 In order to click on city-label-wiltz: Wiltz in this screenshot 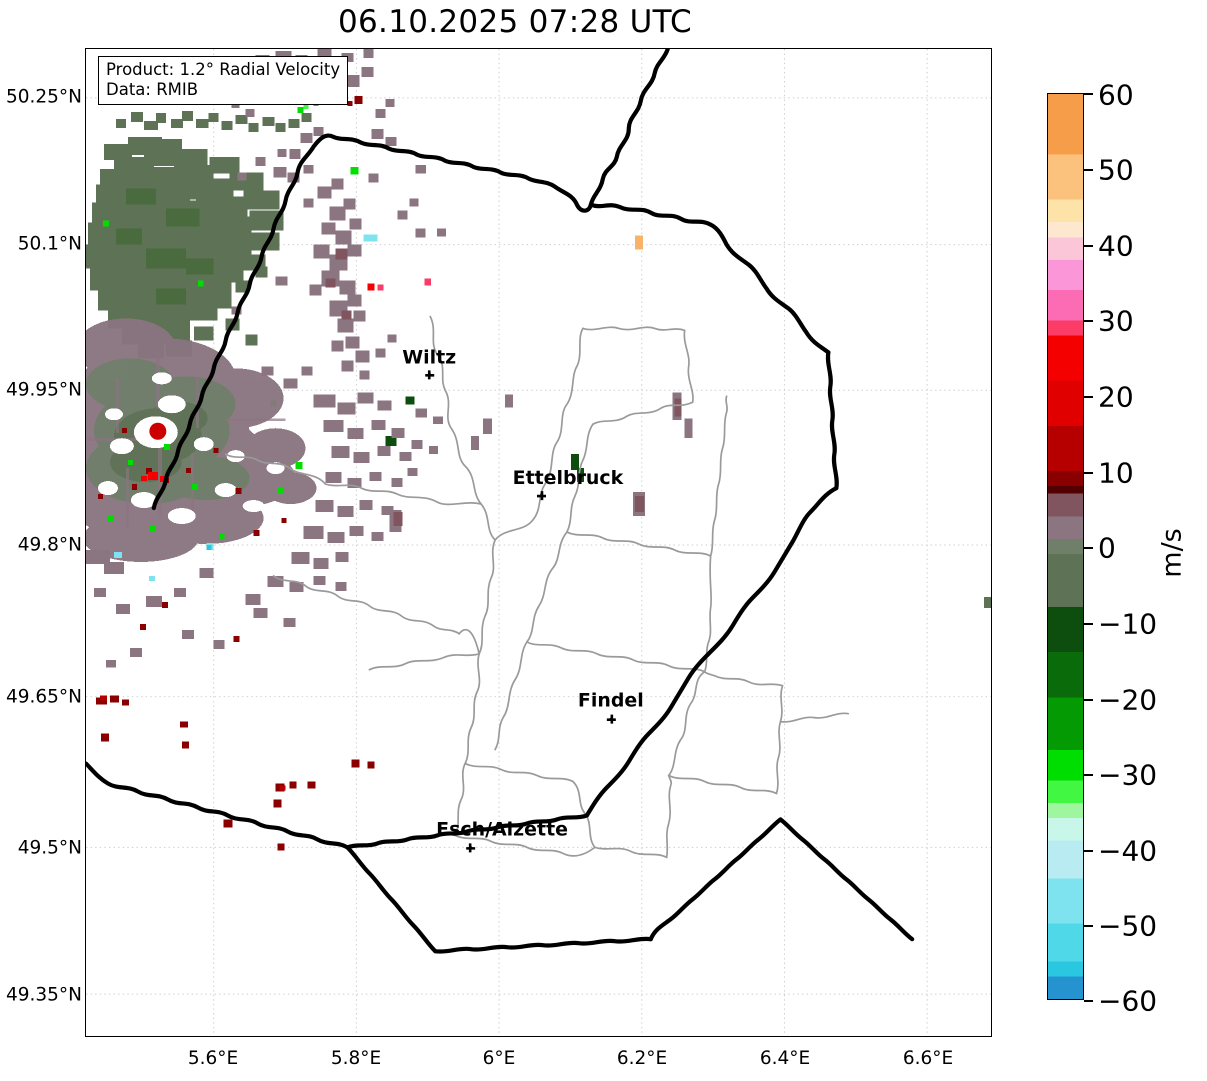, I will do `click(429, 357)`.